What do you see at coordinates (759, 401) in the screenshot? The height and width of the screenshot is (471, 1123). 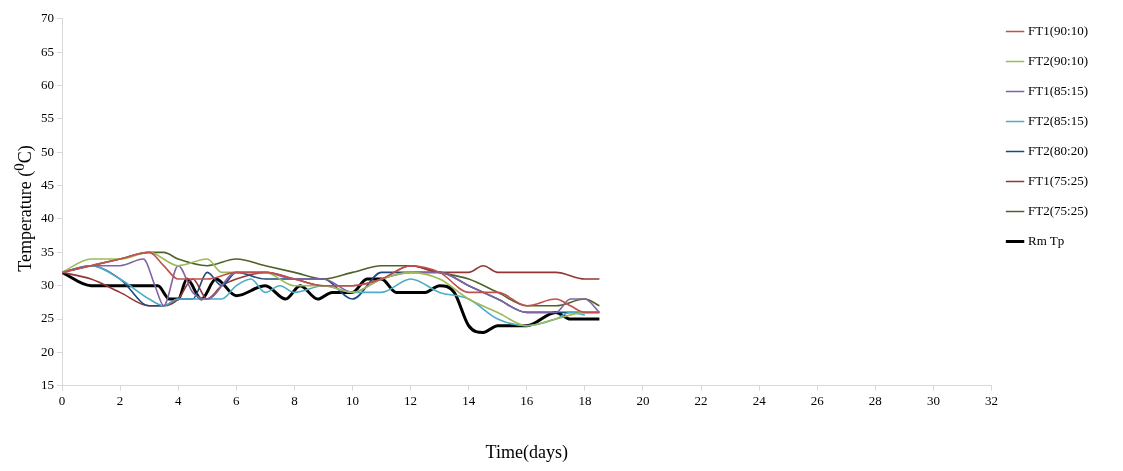 I see `x-tick-label: 24` at bounding box center [759, 401].